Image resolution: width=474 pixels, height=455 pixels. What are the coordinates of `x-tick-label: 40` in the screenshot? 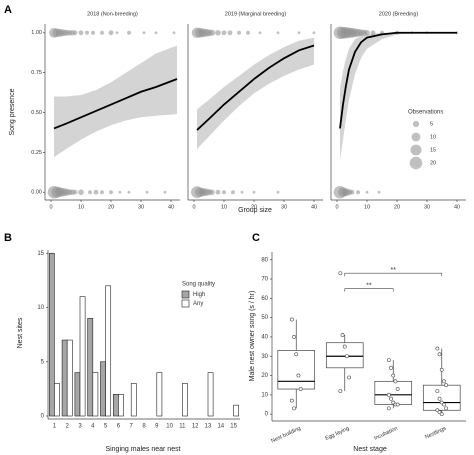 It's located at (171, 207).